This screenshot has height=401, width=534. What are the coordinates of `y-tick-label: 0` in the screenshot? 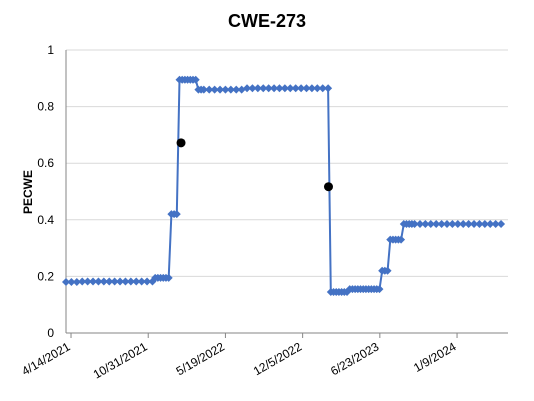 It's located at (50, 333).